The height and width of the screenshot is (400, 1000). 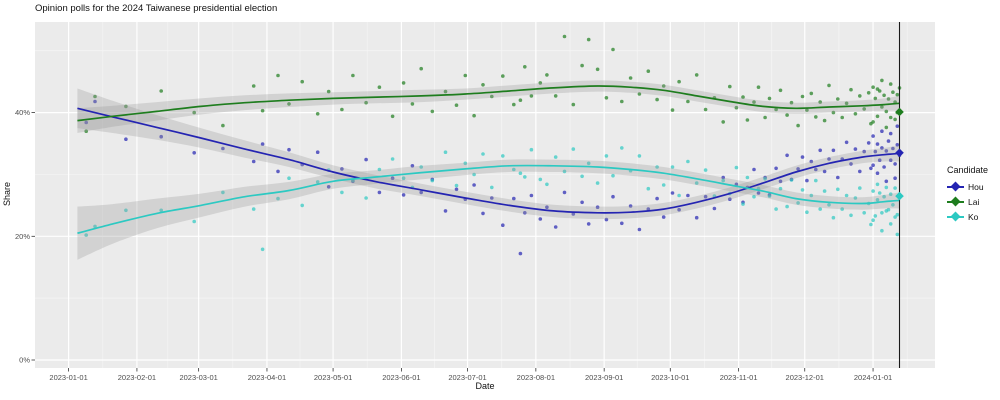 I want to click on trend-line-ko, so click(x=488, y=199).